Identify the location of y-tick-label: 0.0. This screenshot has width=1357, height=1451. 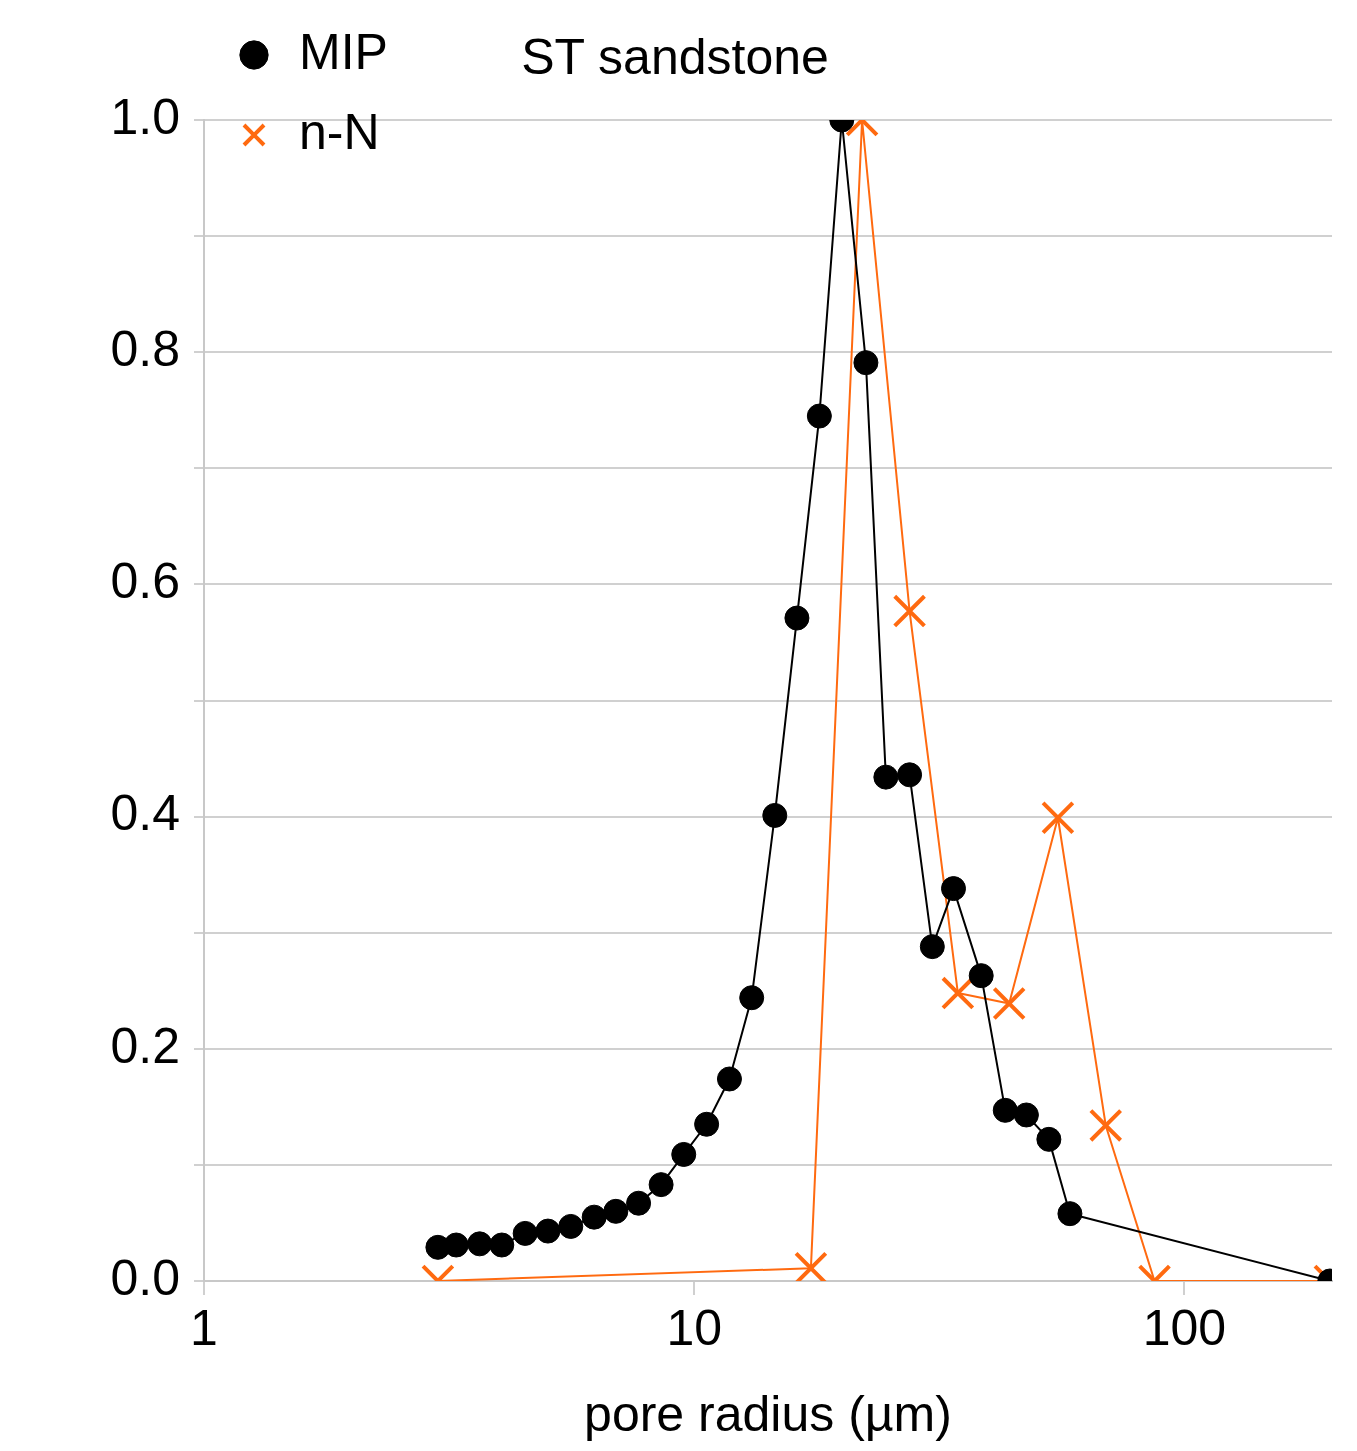
(145, 1277).